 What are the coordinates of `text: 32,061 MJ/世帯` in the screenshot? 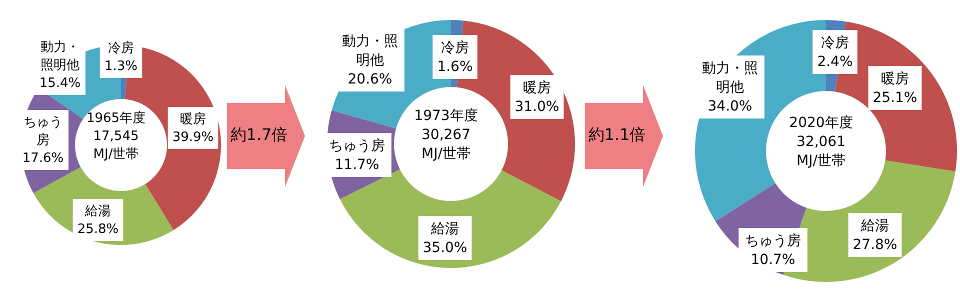 It's located at (821, 151).